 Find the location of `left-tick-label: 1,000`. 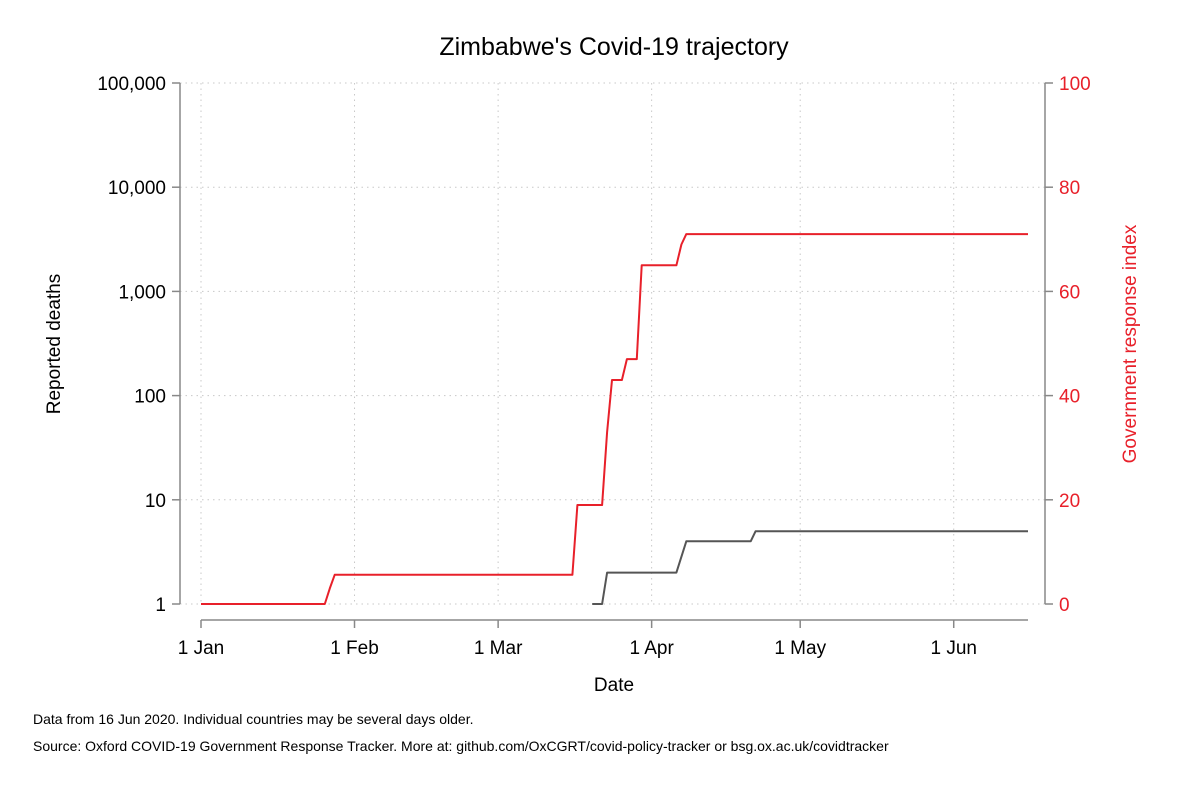

left-tick-label: 1,000 is located at coordinates (142, 292).